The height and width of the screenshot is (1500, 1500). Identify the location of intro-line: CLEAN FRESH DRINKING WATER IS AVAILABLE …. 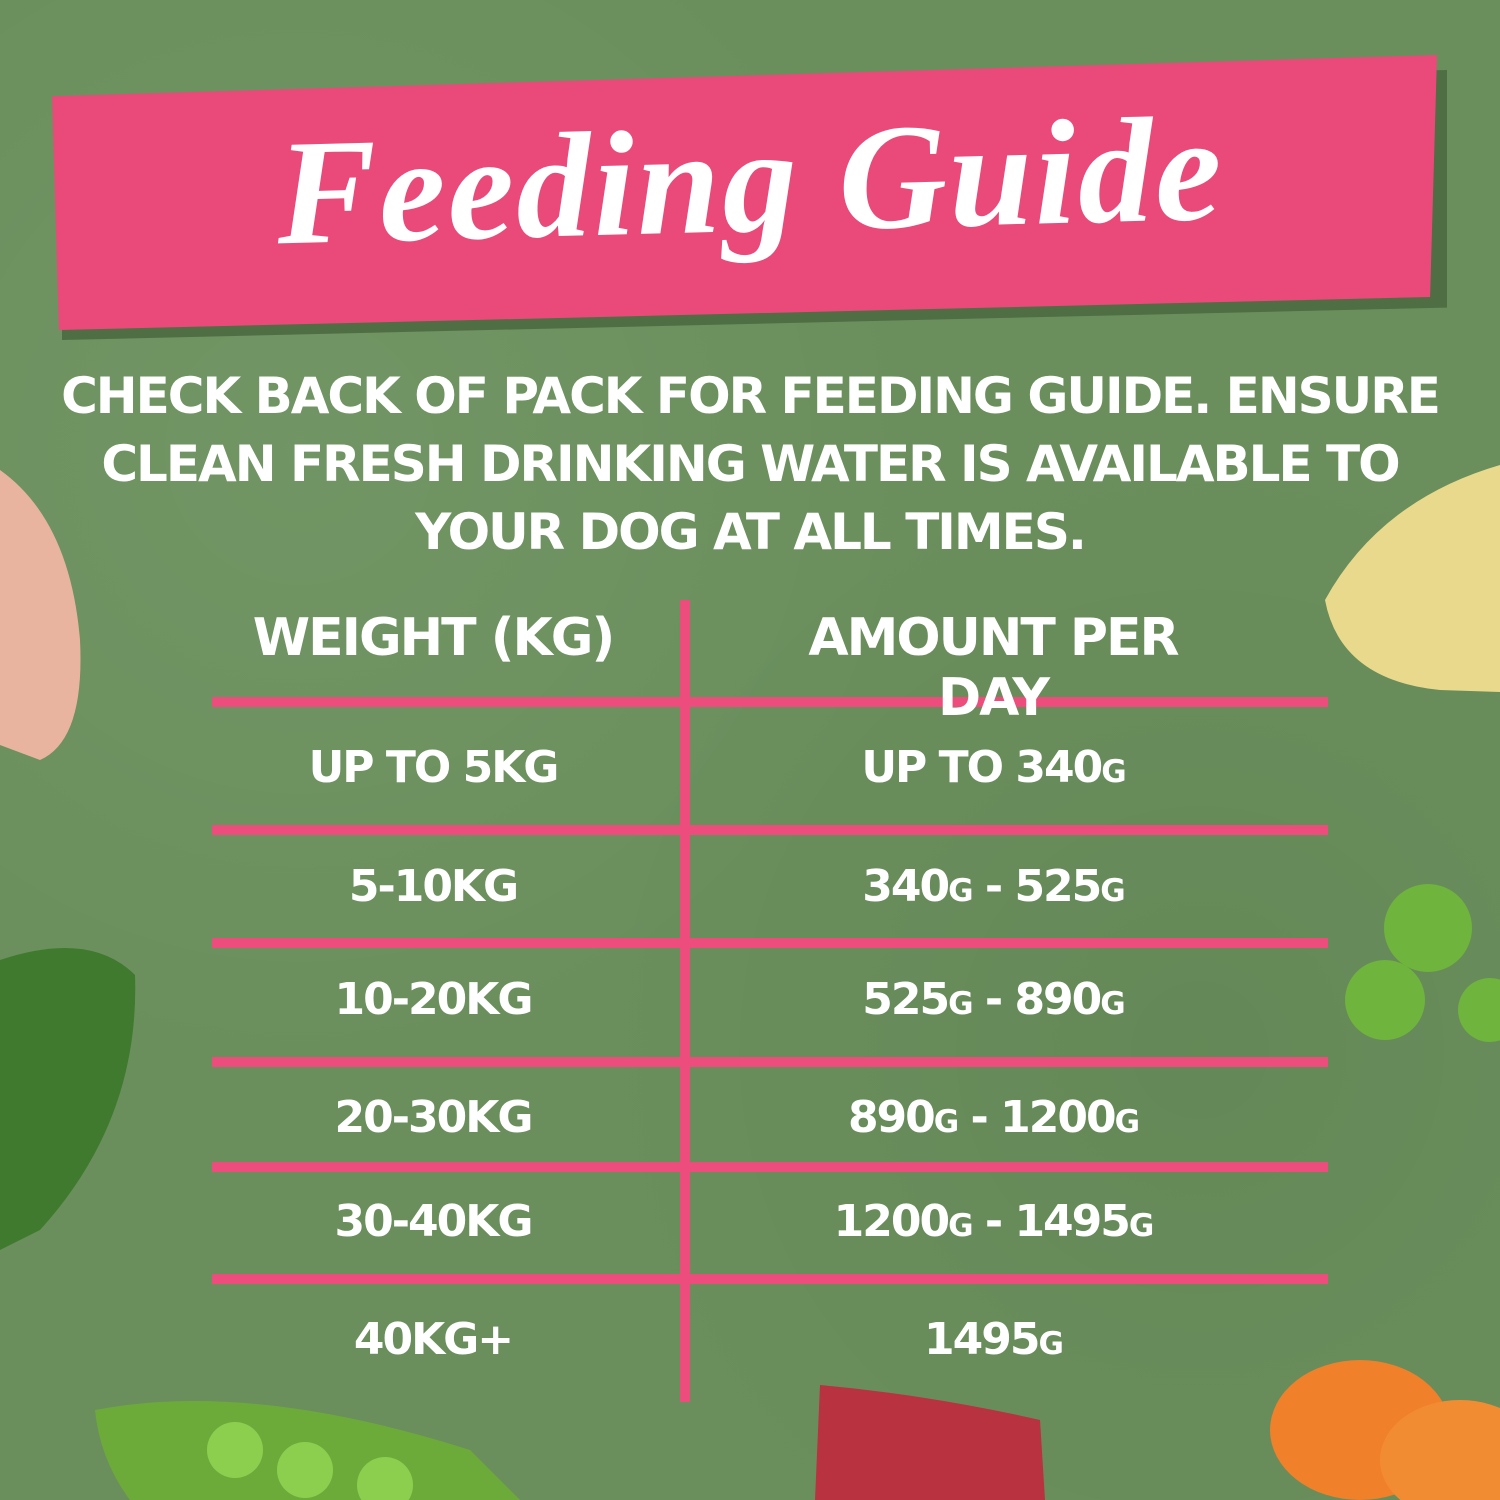
(750, 464).